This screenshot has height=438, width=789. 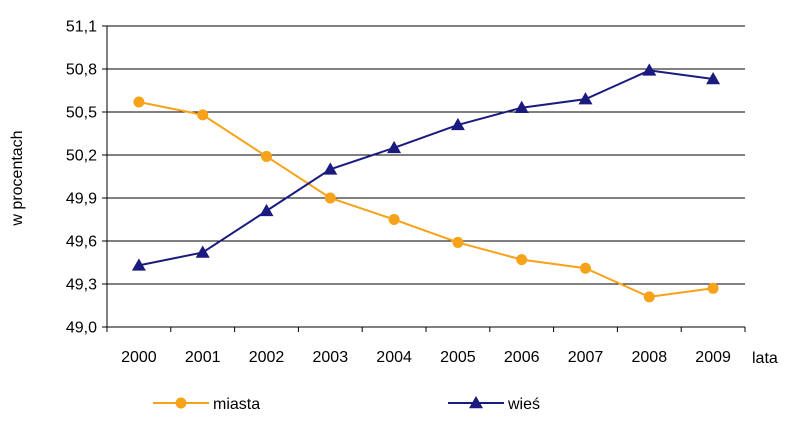 I want to click on x-axis-label: lata, so click(x=765, y=358).